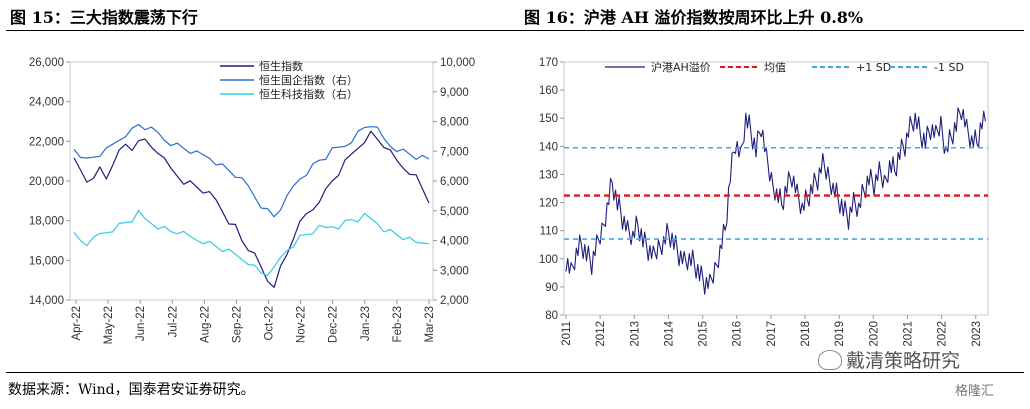  Describe the element at coordinates (772, 334) in the screenshot. I see `ah-x-tick-label: 2017` at that location.